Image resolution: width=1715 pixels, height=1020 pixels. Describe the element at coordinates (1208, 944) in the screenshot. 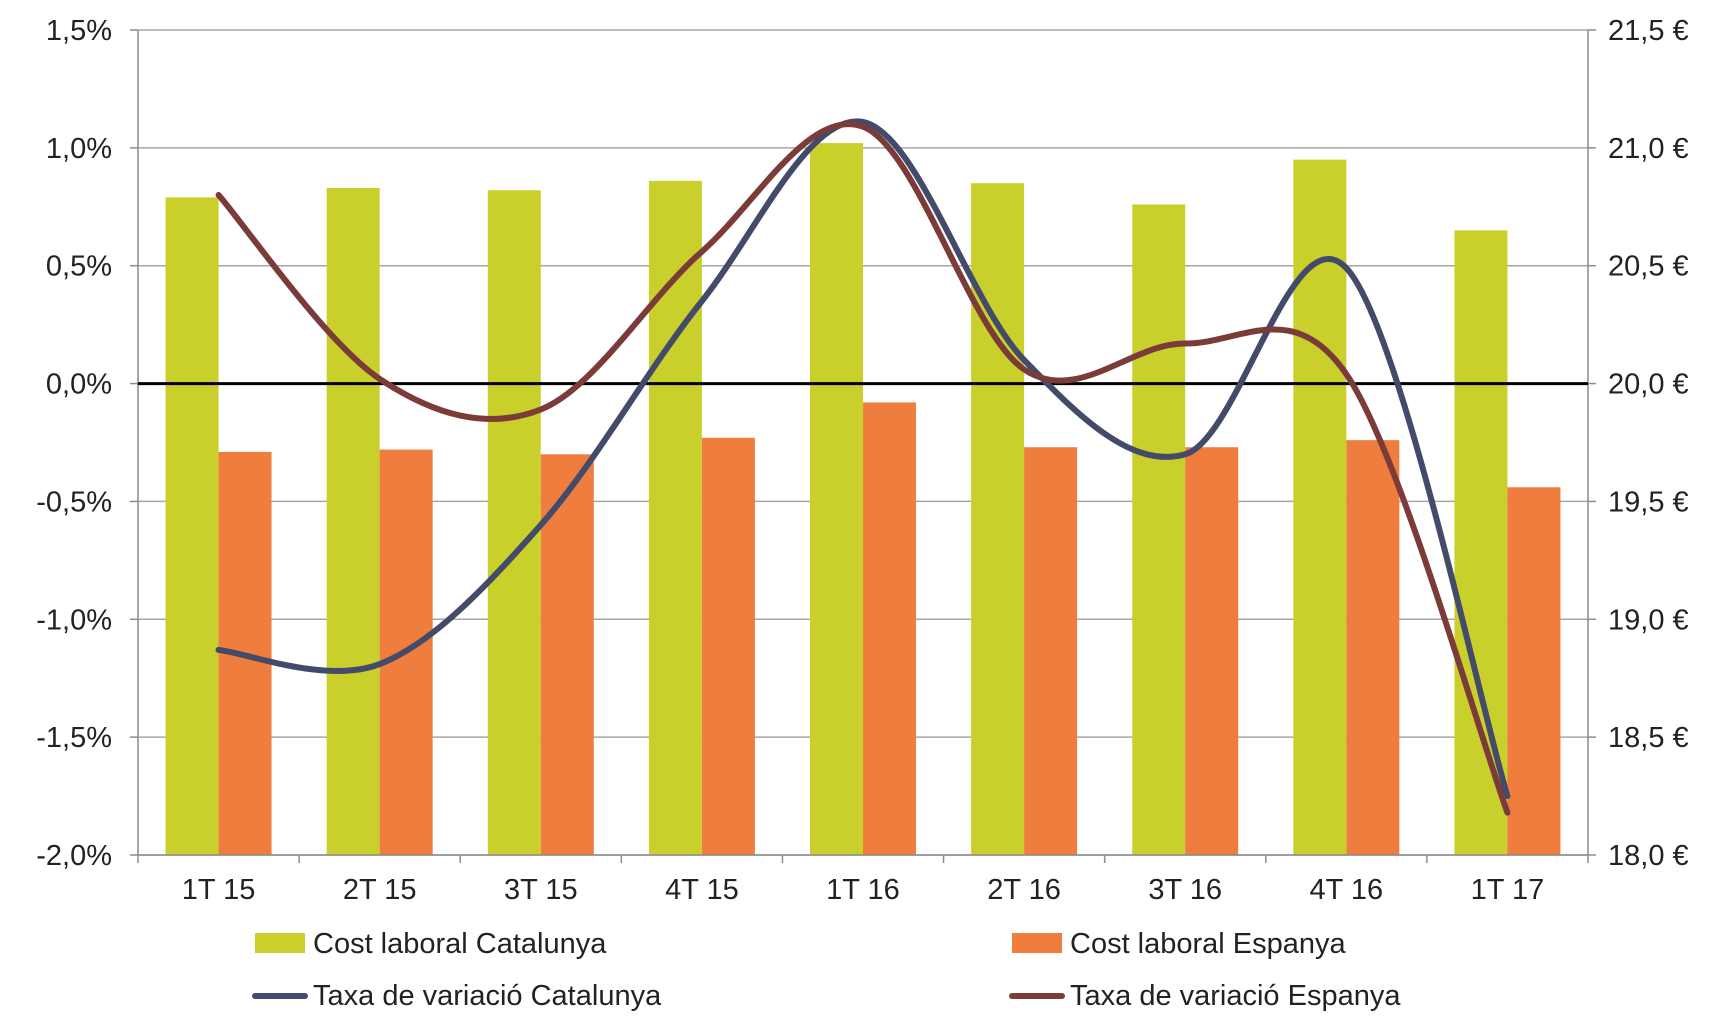

I see `legend-cost-espanya-label: Cost laboral Espanya` at that location.